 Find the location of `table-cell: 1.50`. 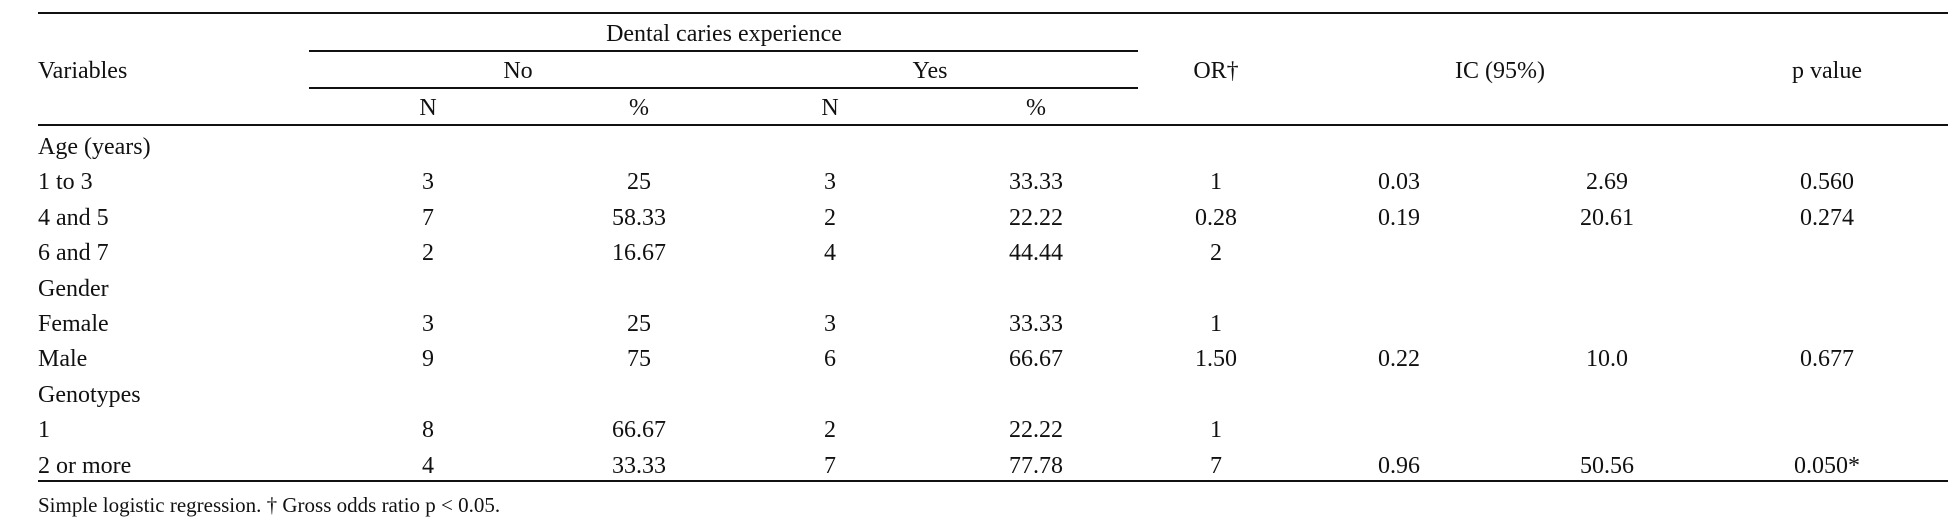

table-cell: 1.50 is located at coordinates (1216, 359).